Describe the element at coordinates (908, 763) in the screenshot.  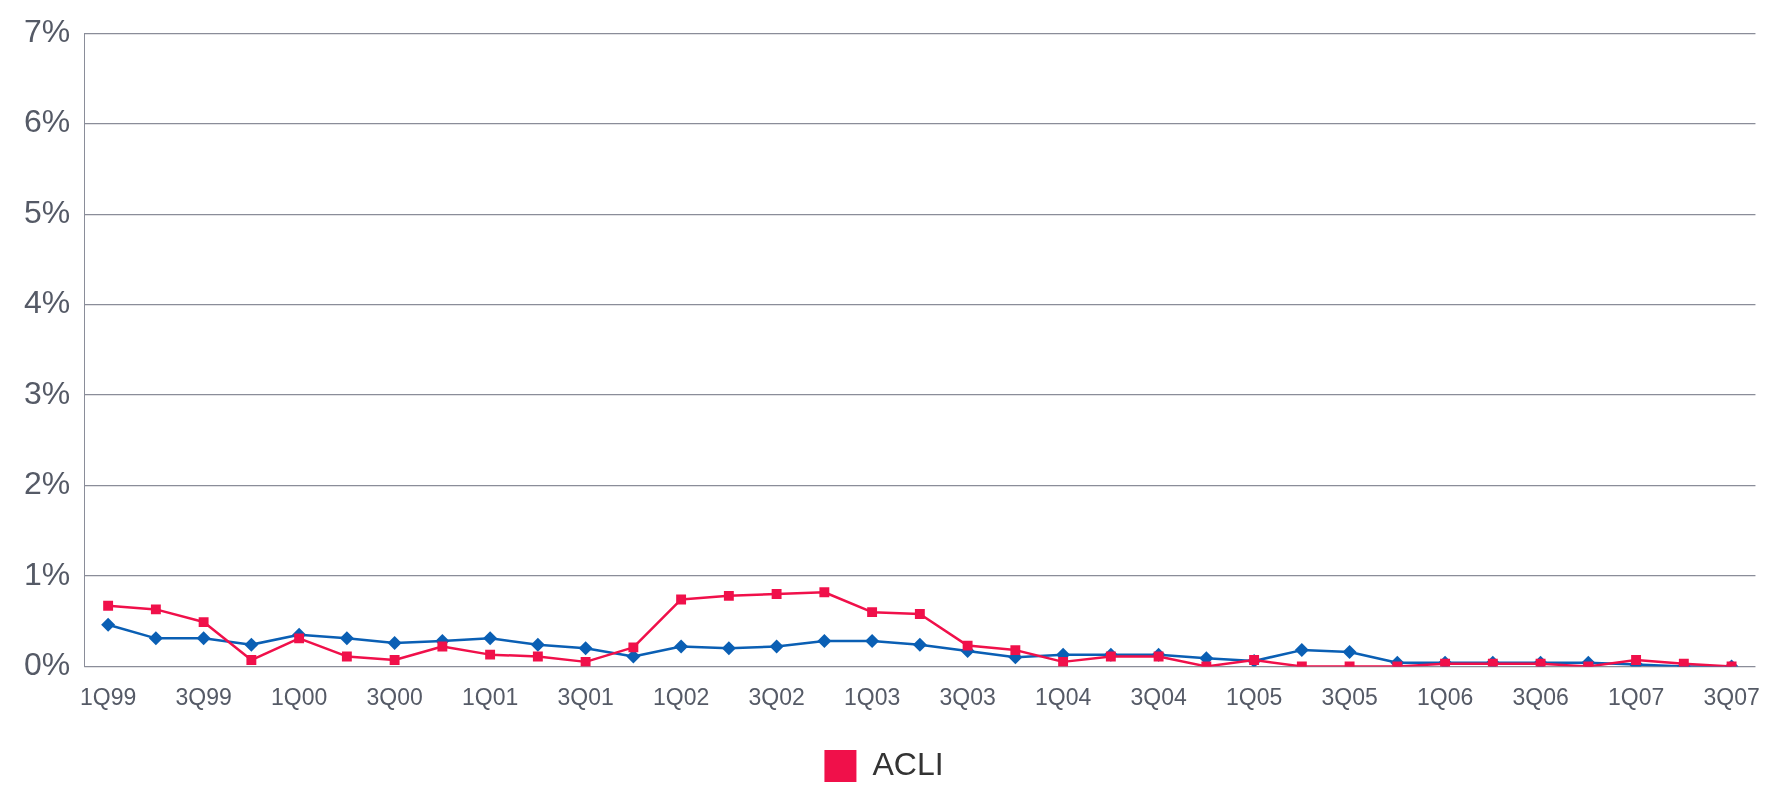
I see `legend-label: ACLI` at that location.